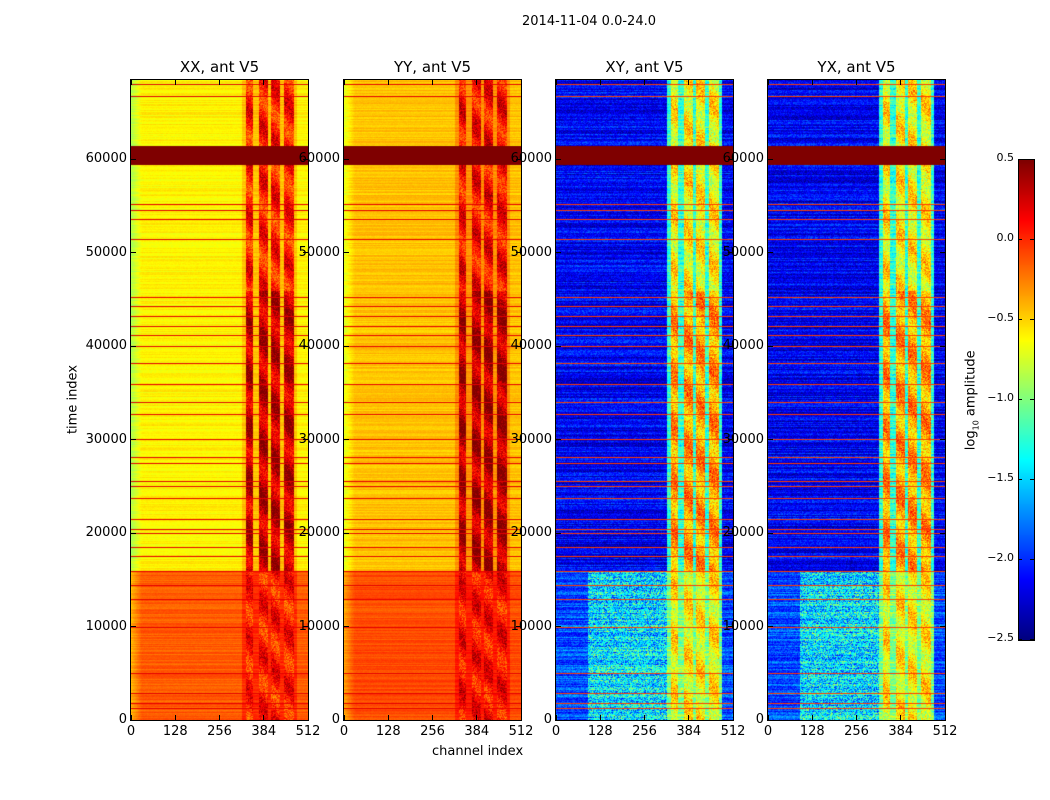 The width and height of the screenshot is (1050, 800). I want to click on colorbar, so click(1026, 400).